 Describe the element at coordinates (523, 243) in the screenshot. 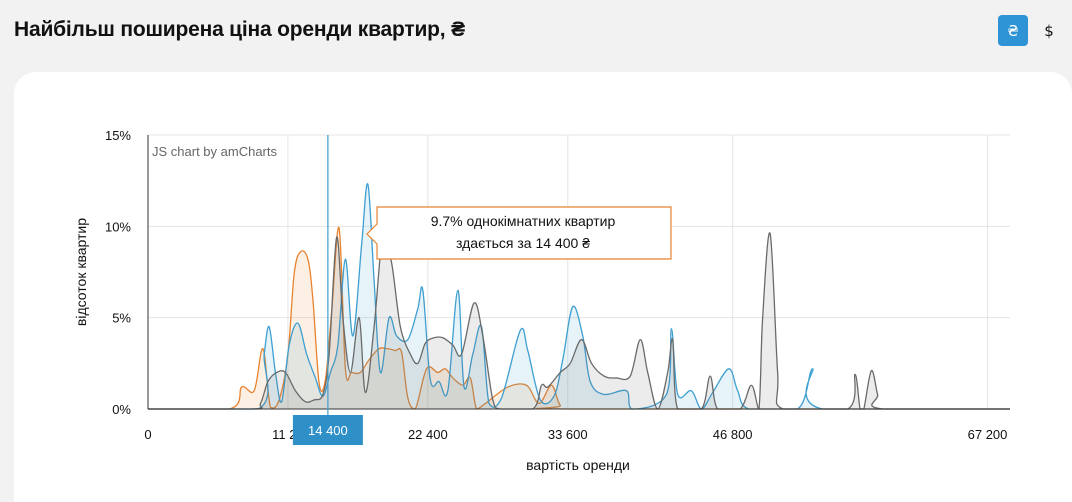

I see `tooltip-line-2: здається за 14 400 ₴` at that location.